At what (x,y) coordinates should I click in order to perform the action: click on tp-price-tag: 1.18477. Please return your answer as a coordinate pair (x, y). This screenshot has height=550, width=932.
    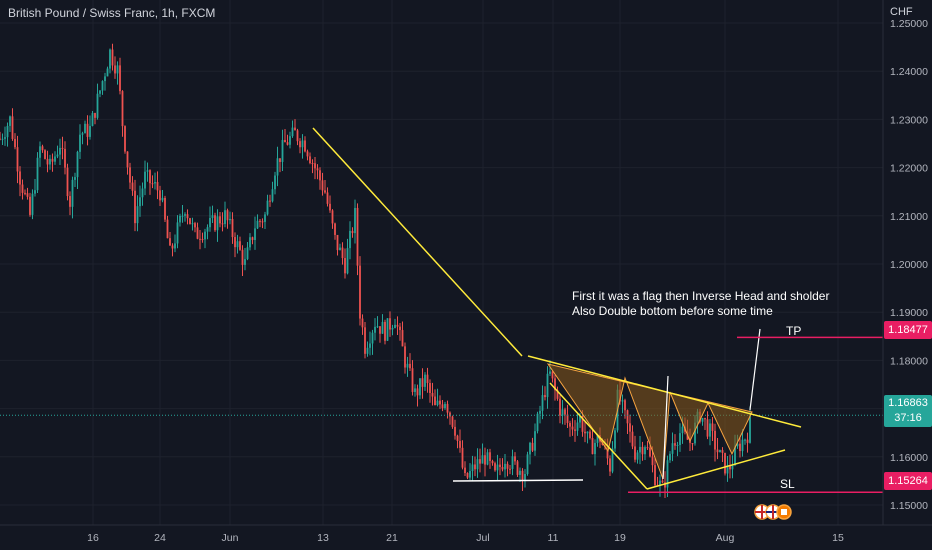
    Looking at the image, I should click on (908, 330).